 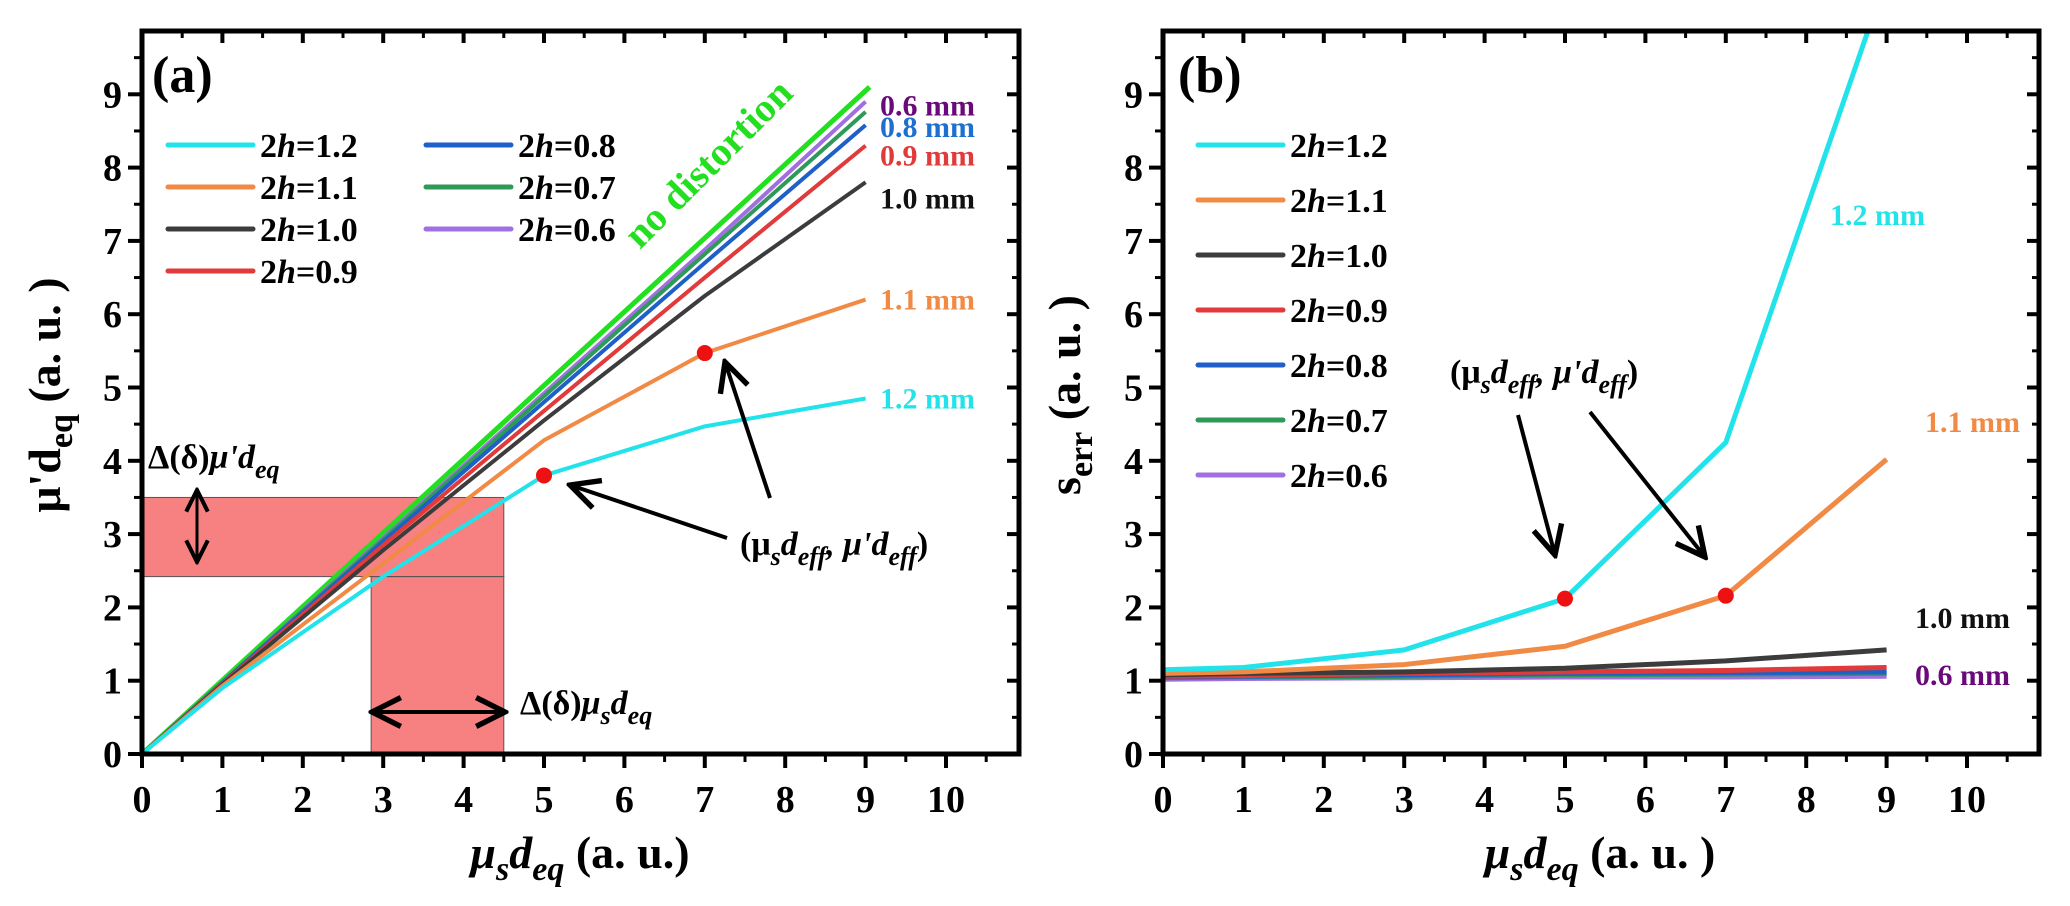 What do you see at coordinates (1599, 857) in the screenshot?
I see `x-axis-title: μsdeq (a. u. )` at bounding box center [1599, 857].